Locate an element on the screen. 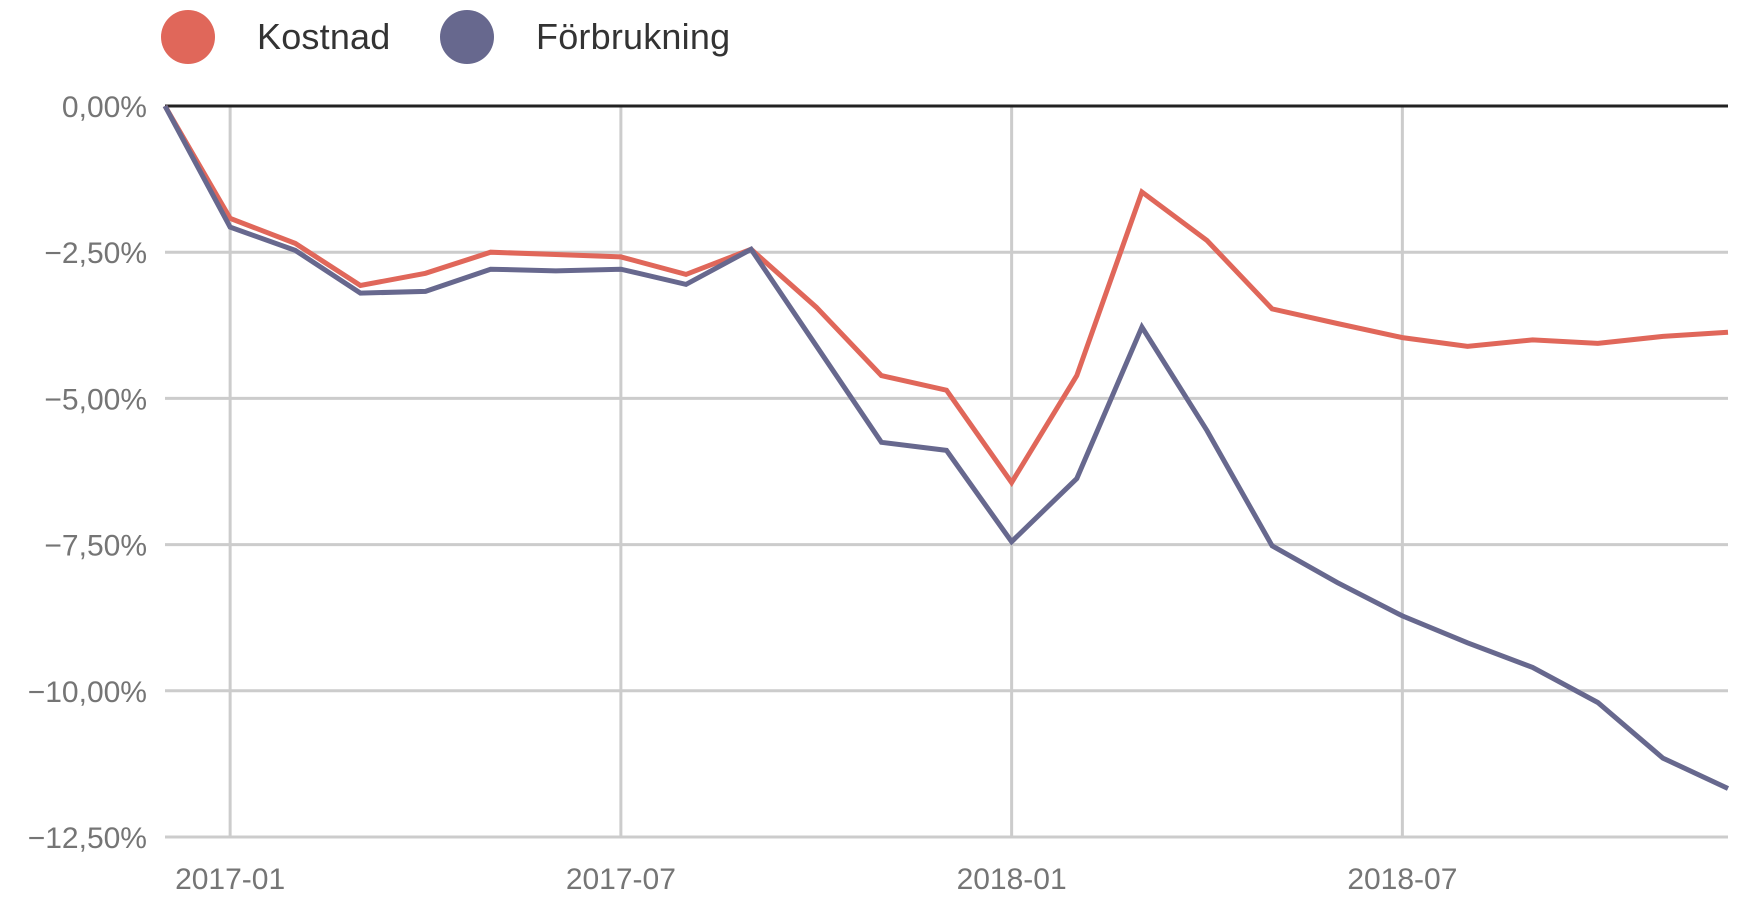  x-tick-label: 2018-07 is located at coordinates (1402, 879).